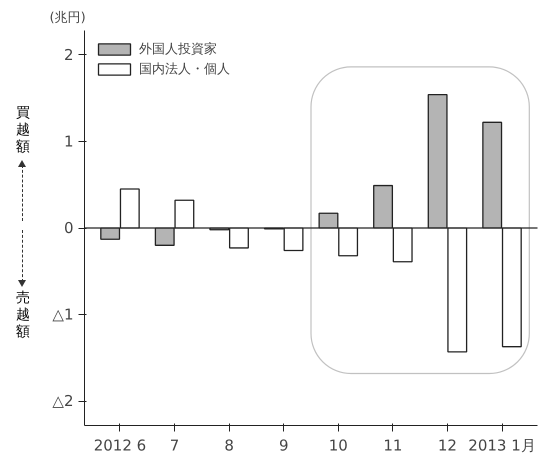  I want to click on x-tick-label: 10, so click(338, 445).